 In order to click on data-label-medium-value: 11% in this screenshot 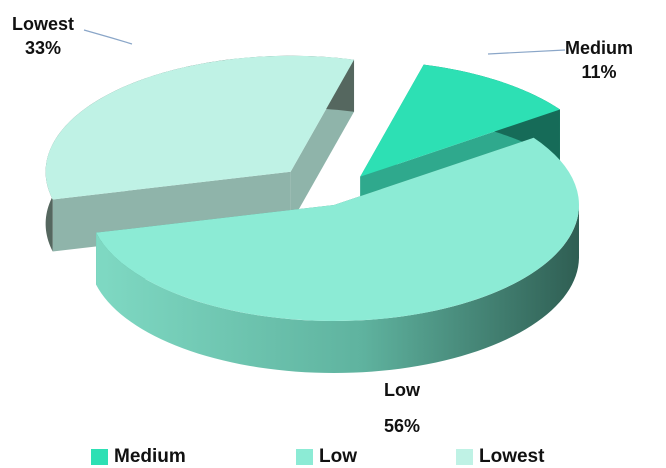, I will do `click(599, 72)`.